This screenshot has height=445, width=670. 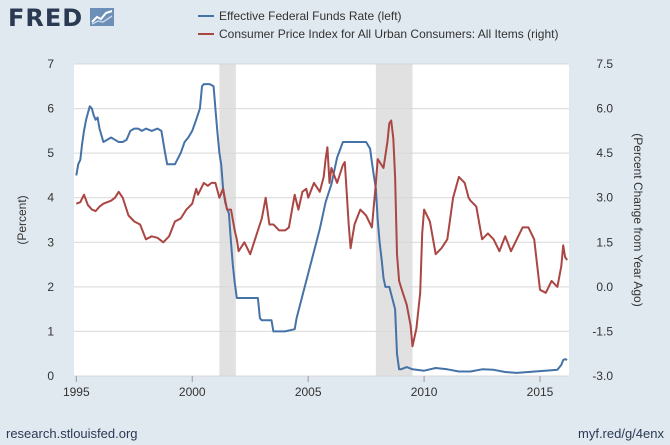 What do you see at coordinates (50, 153) in the screenshot?
I see `y-tick-label-left: 5` at bounding box center [50, 153].